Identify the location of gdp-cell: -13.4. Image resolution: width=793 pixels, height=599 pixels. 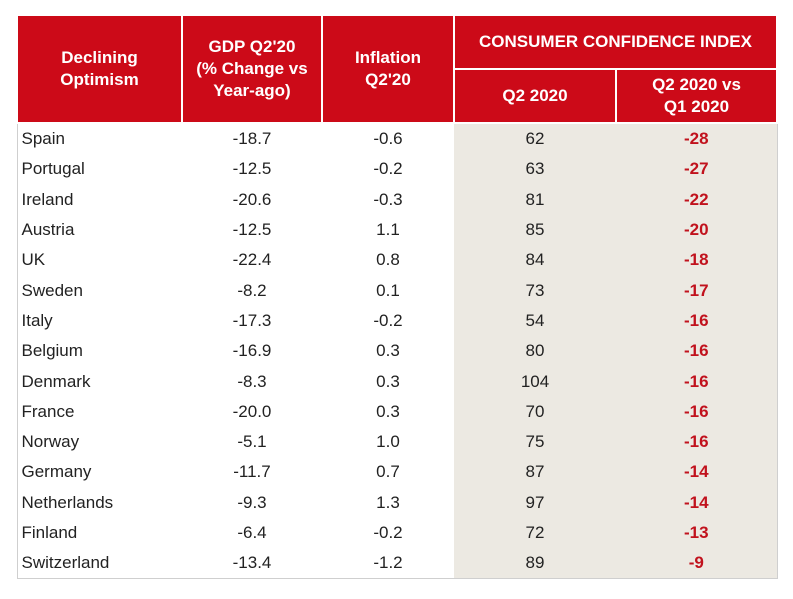
(252, 564).